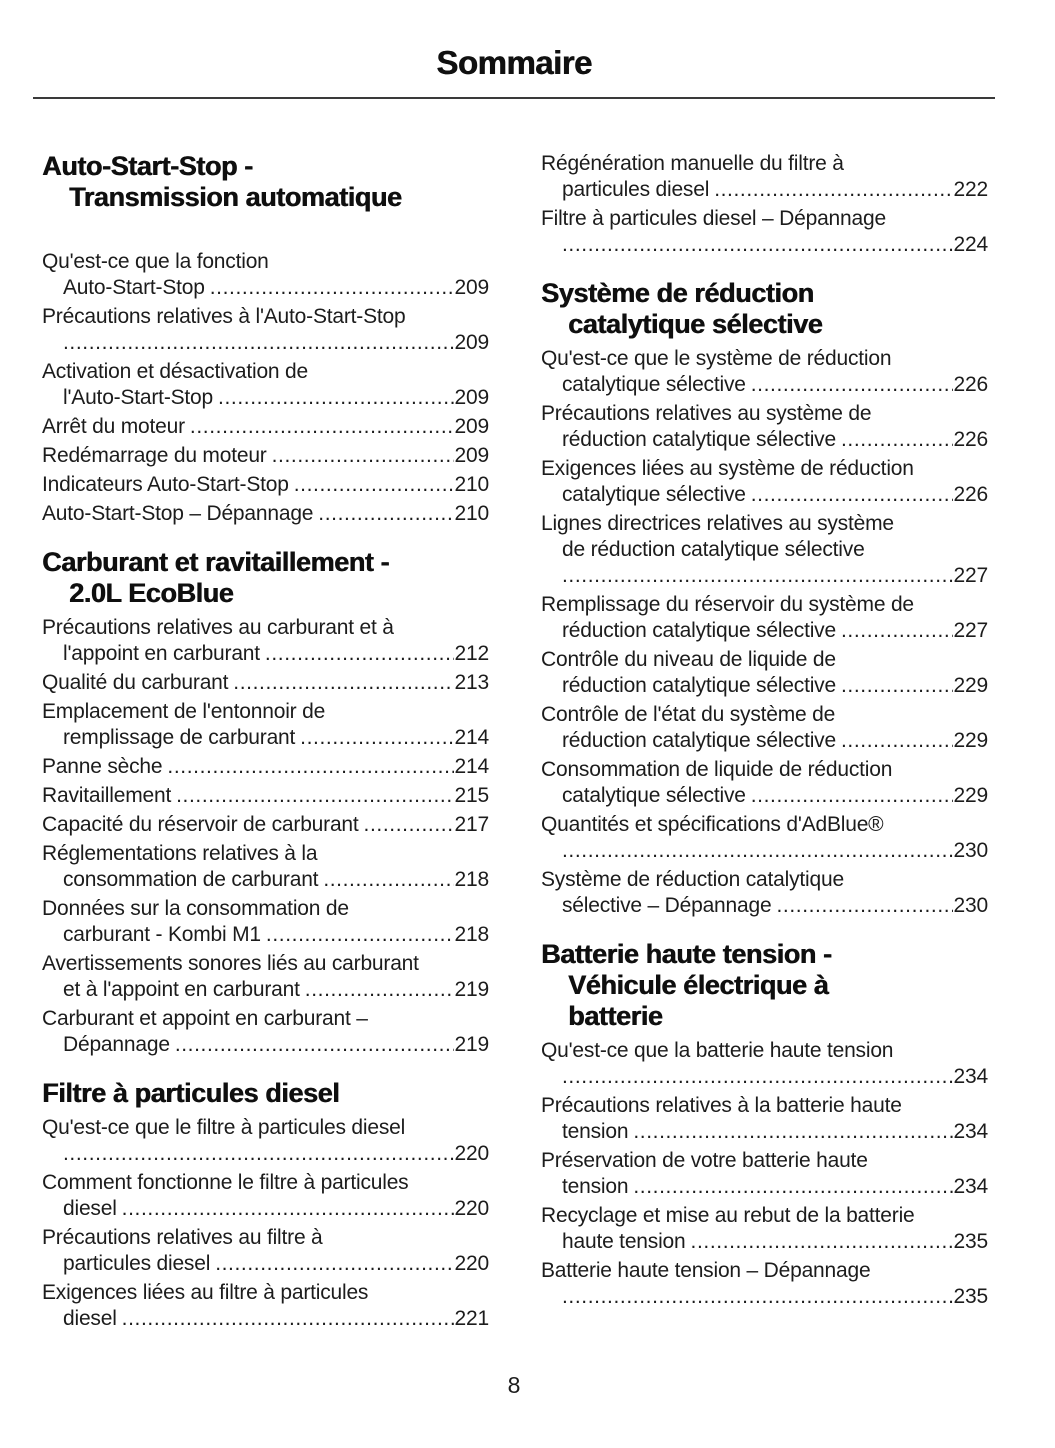  What do you see at coordinates (266, 1154) in the screenshot?
I see `toc-entry-line: 220` at bounding box center [266, 1154].